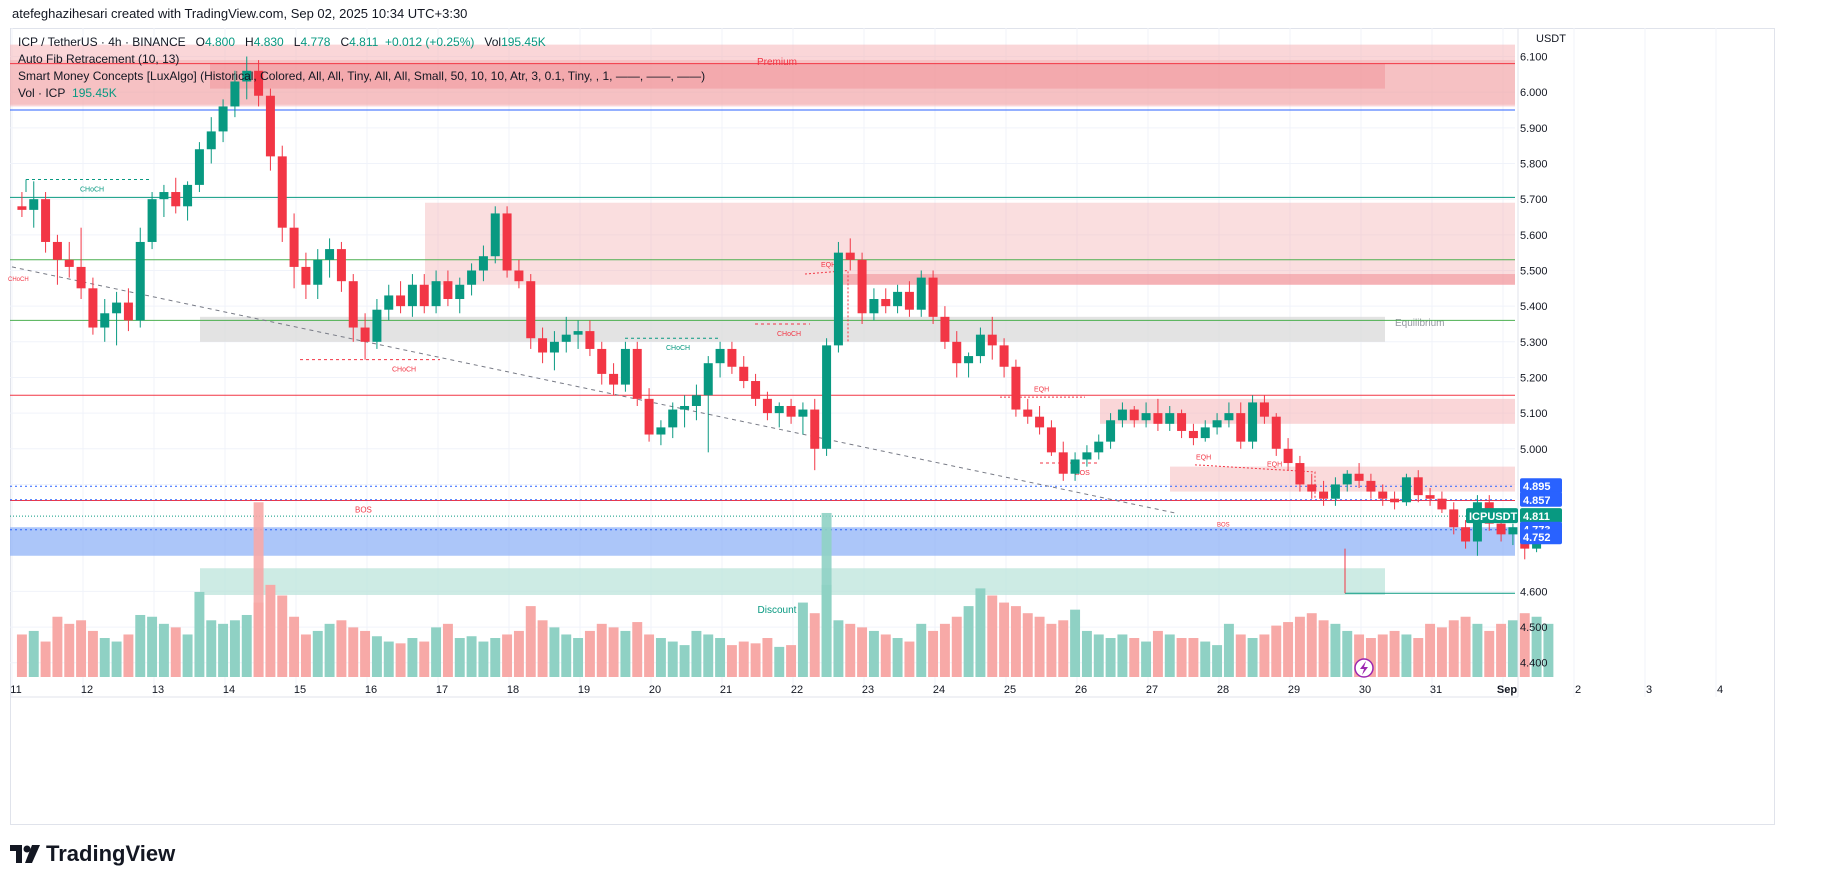 This screenshot has height=883, width=1835. I want to click on x-tick-label: 26, so click(1081, 690).